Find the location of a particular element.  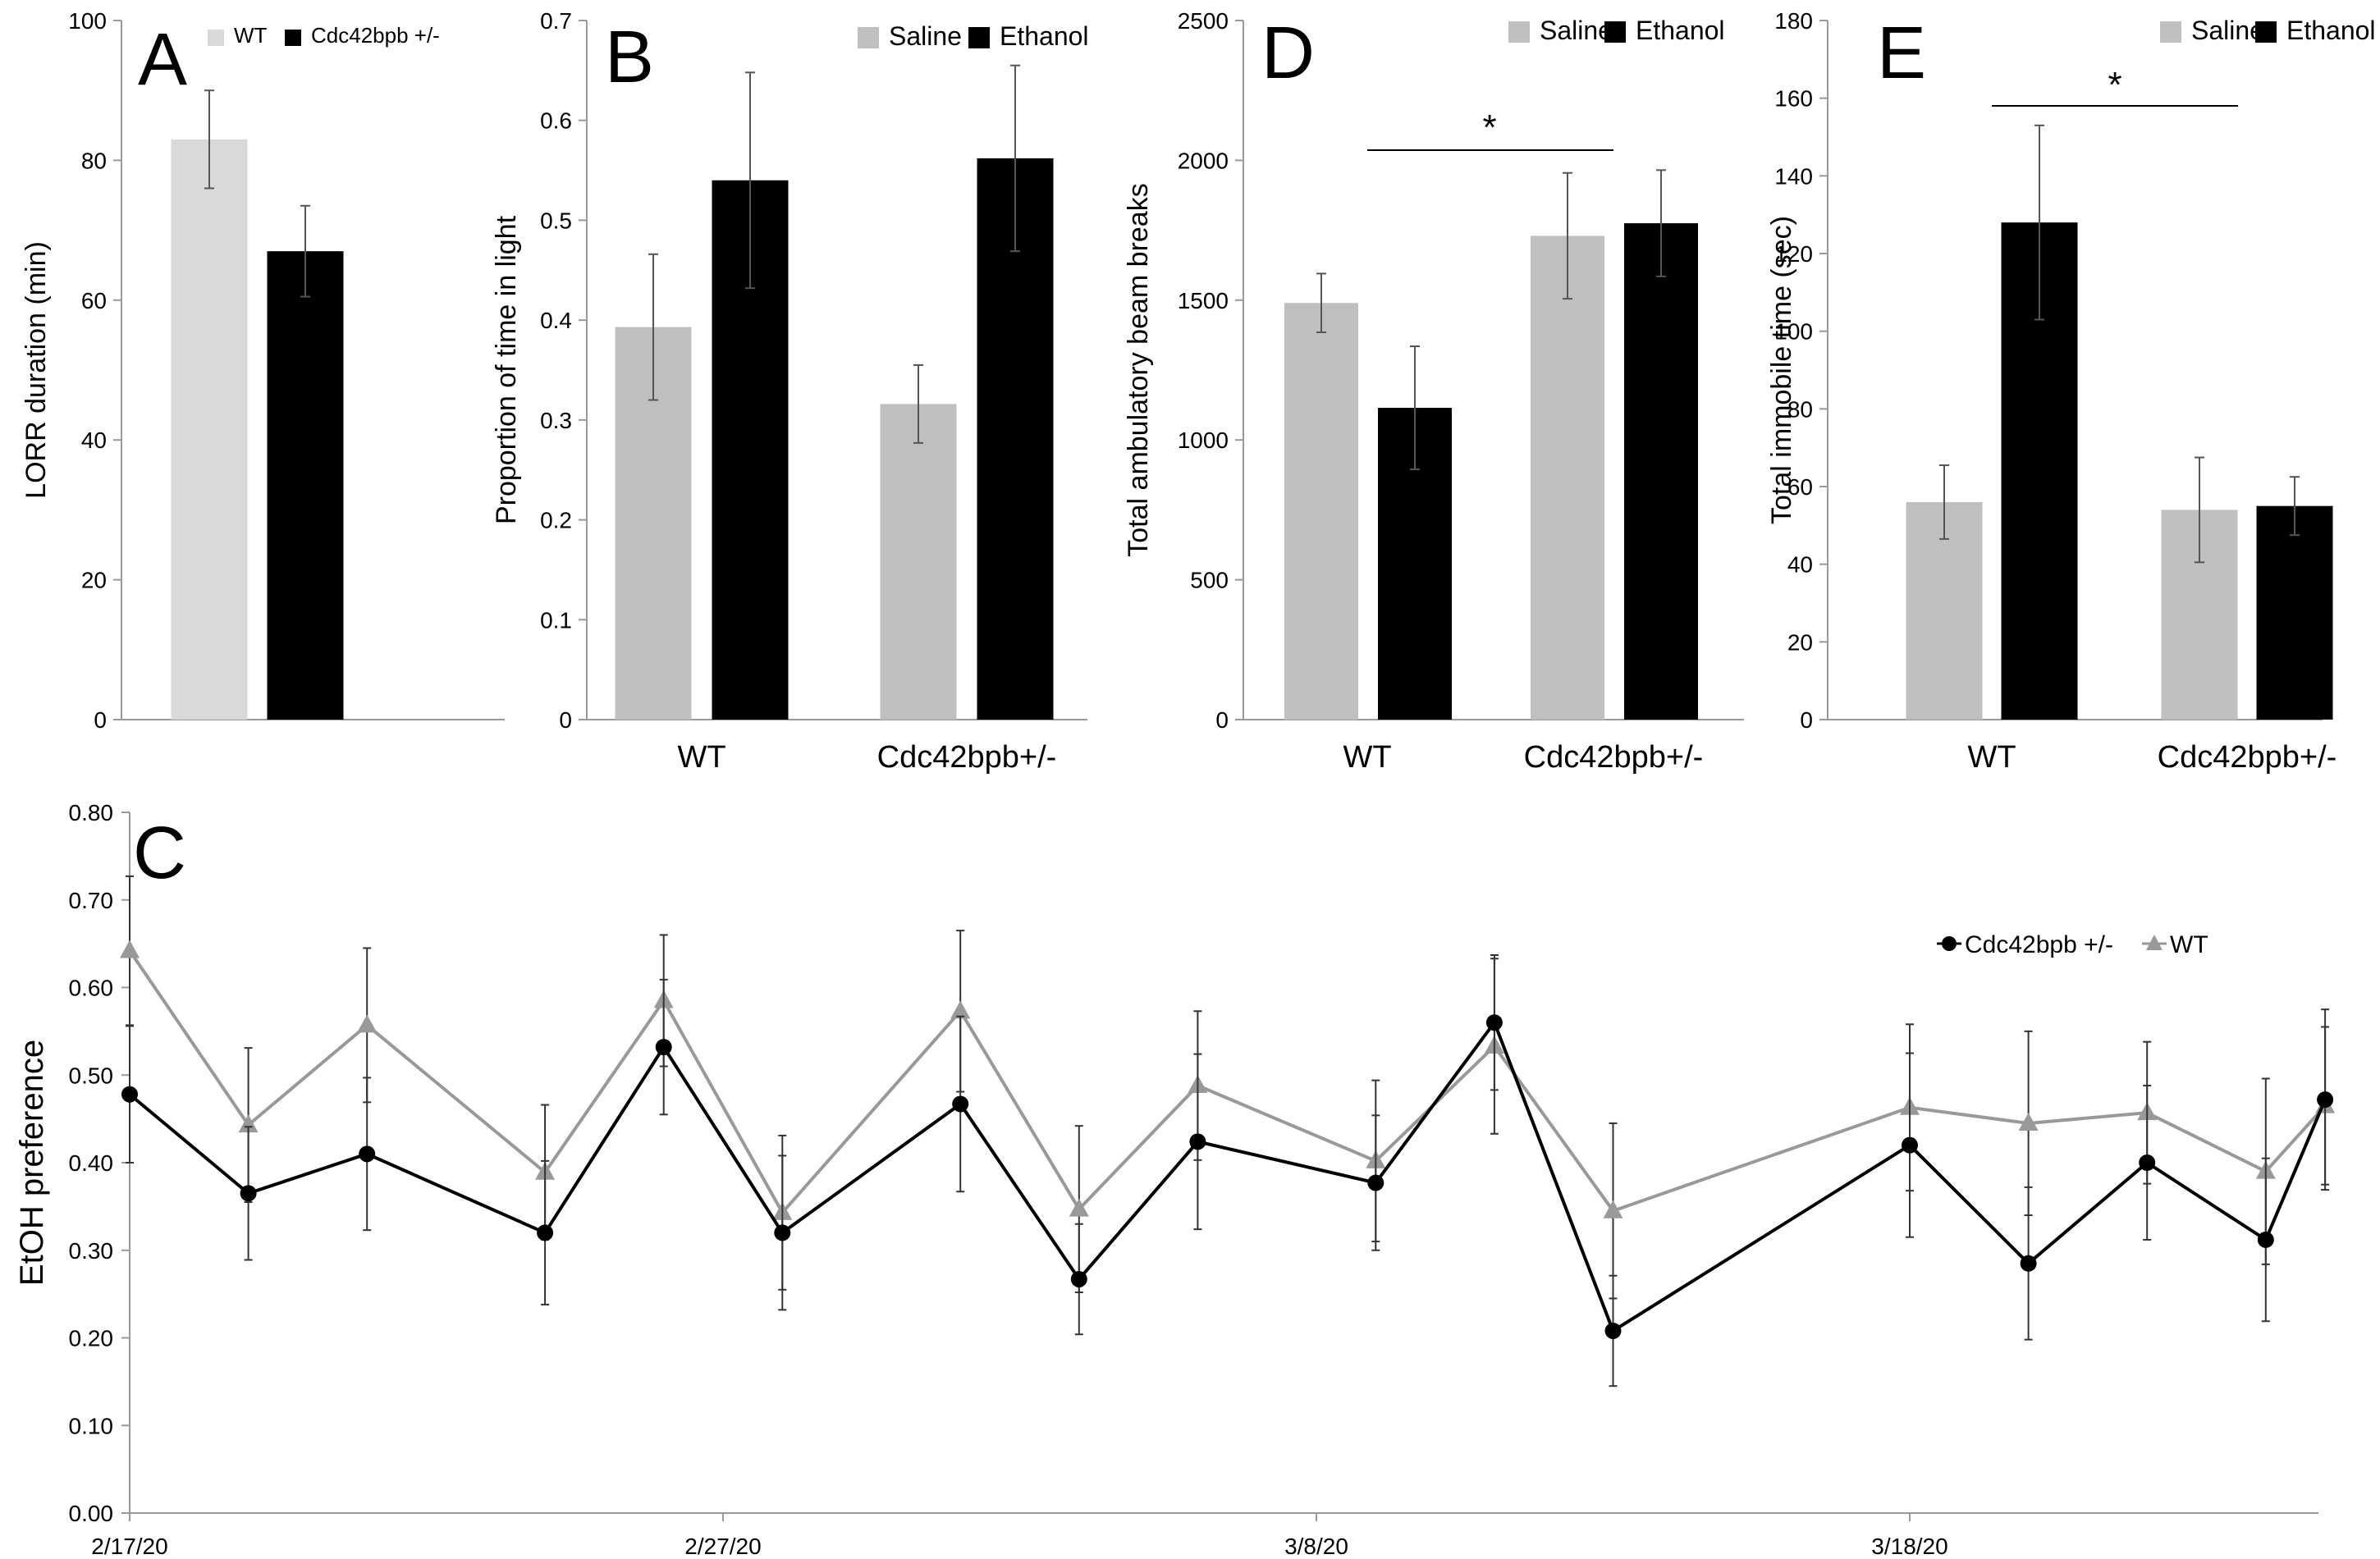

y-tick-label: 500 is located at coordinates (1209, 580).